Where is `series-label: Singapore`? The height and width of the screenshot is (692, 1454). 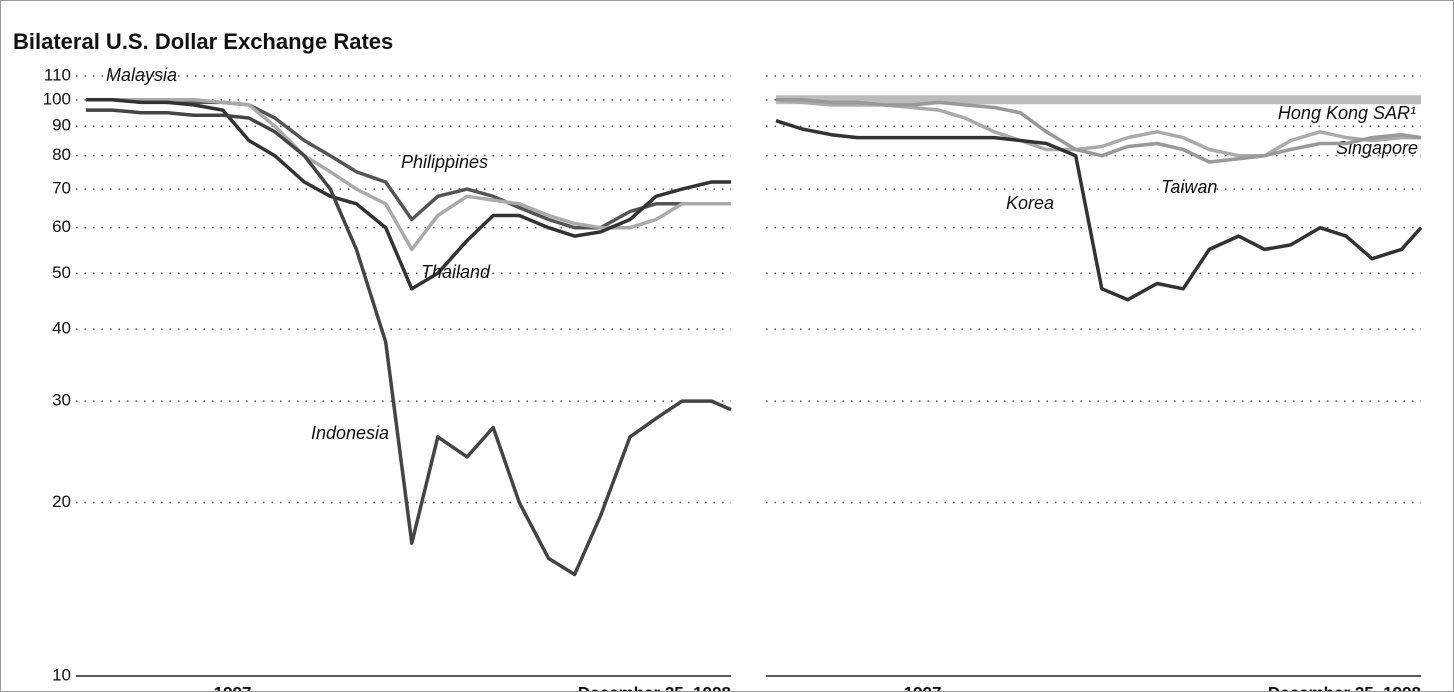 series-label: Singapore is located at coordinates (1377, 148).